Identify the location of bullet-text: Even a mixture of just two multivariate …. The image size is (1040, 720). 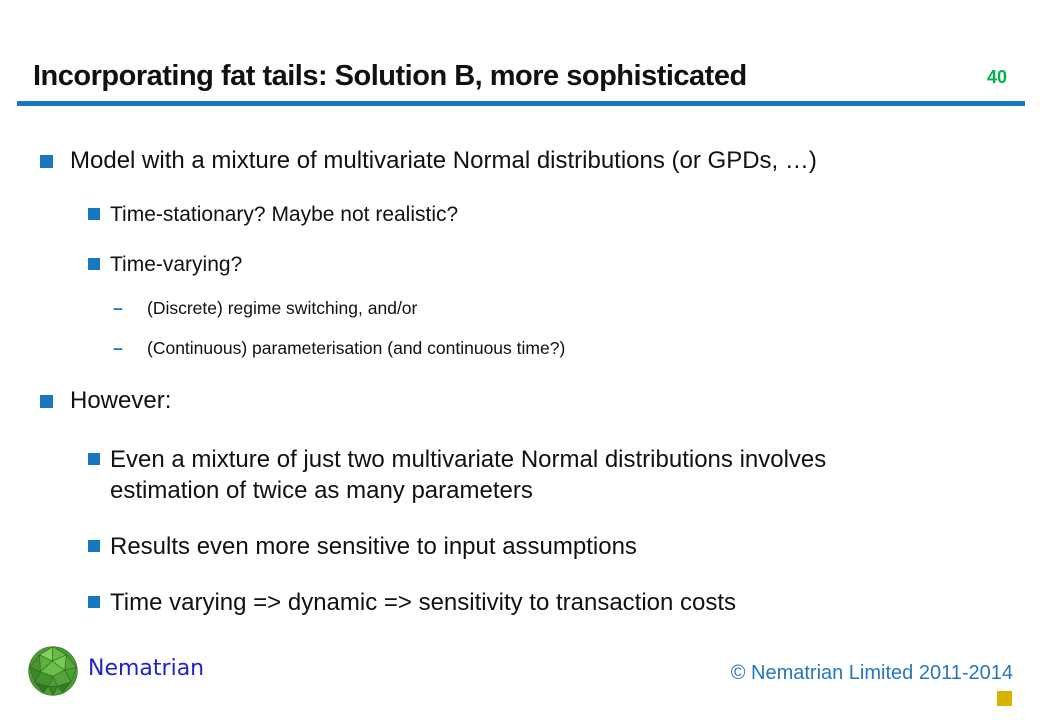
(468, 475).